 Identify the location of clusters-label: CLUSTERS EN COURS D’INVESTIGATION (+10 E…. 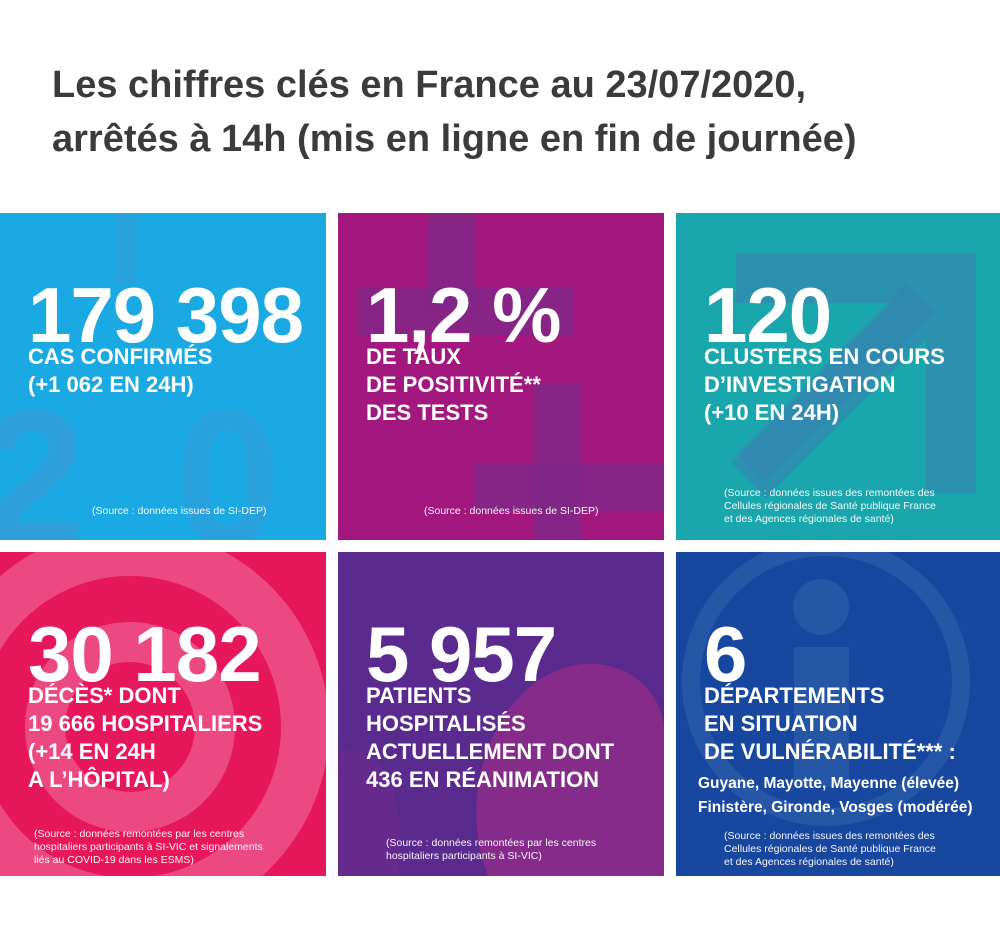
(824, 384).